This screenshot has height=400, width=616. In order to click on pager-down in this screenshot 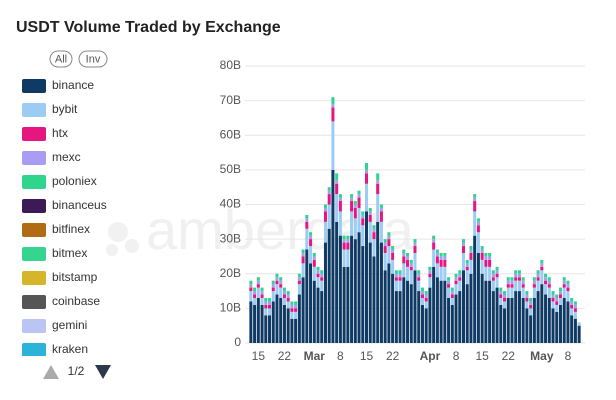, I will do `click(103, 372)`.